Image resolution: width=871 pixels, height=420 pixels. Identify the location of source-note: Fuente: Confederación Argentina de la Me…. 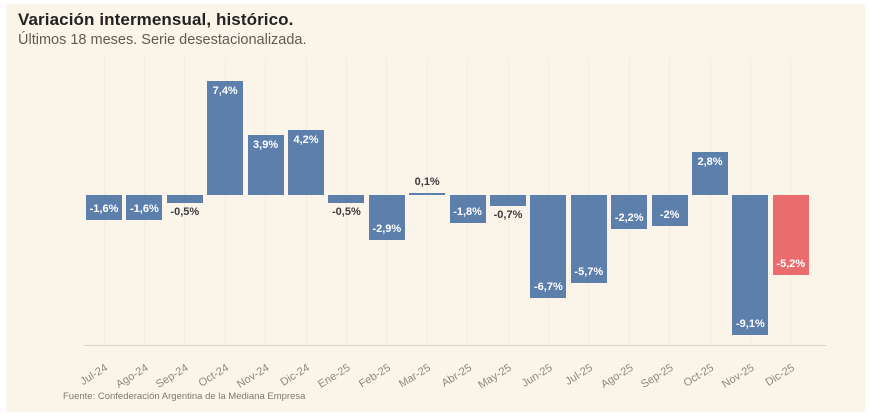
(184, 396).